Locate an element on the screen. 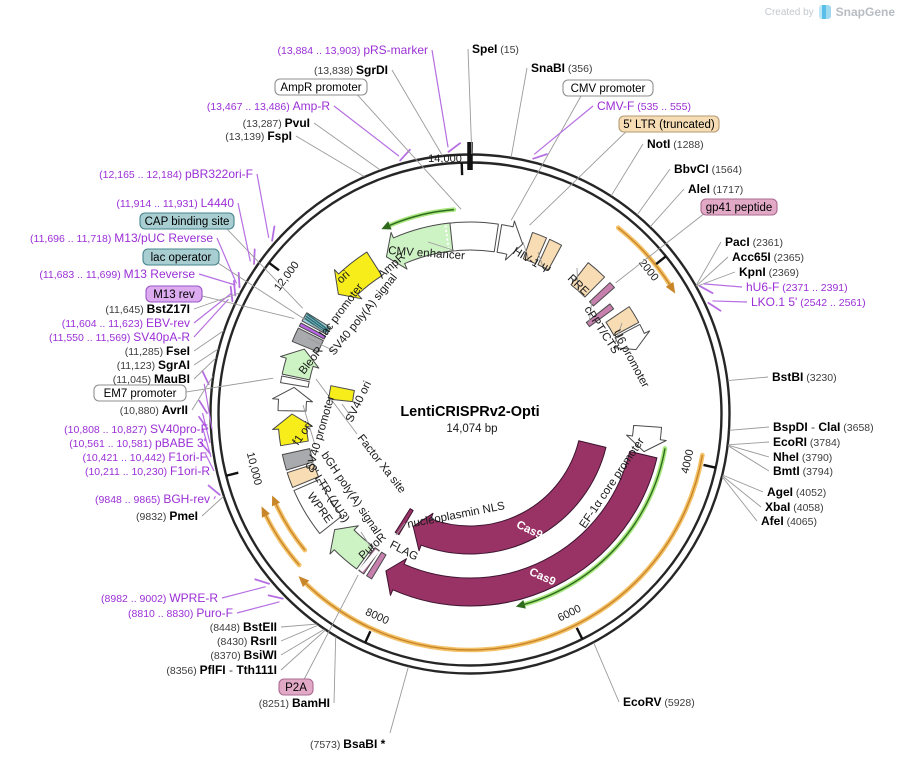 This screenshot has height=760, width=903. feature-em7-promoter is located at coordinates (295, 381).